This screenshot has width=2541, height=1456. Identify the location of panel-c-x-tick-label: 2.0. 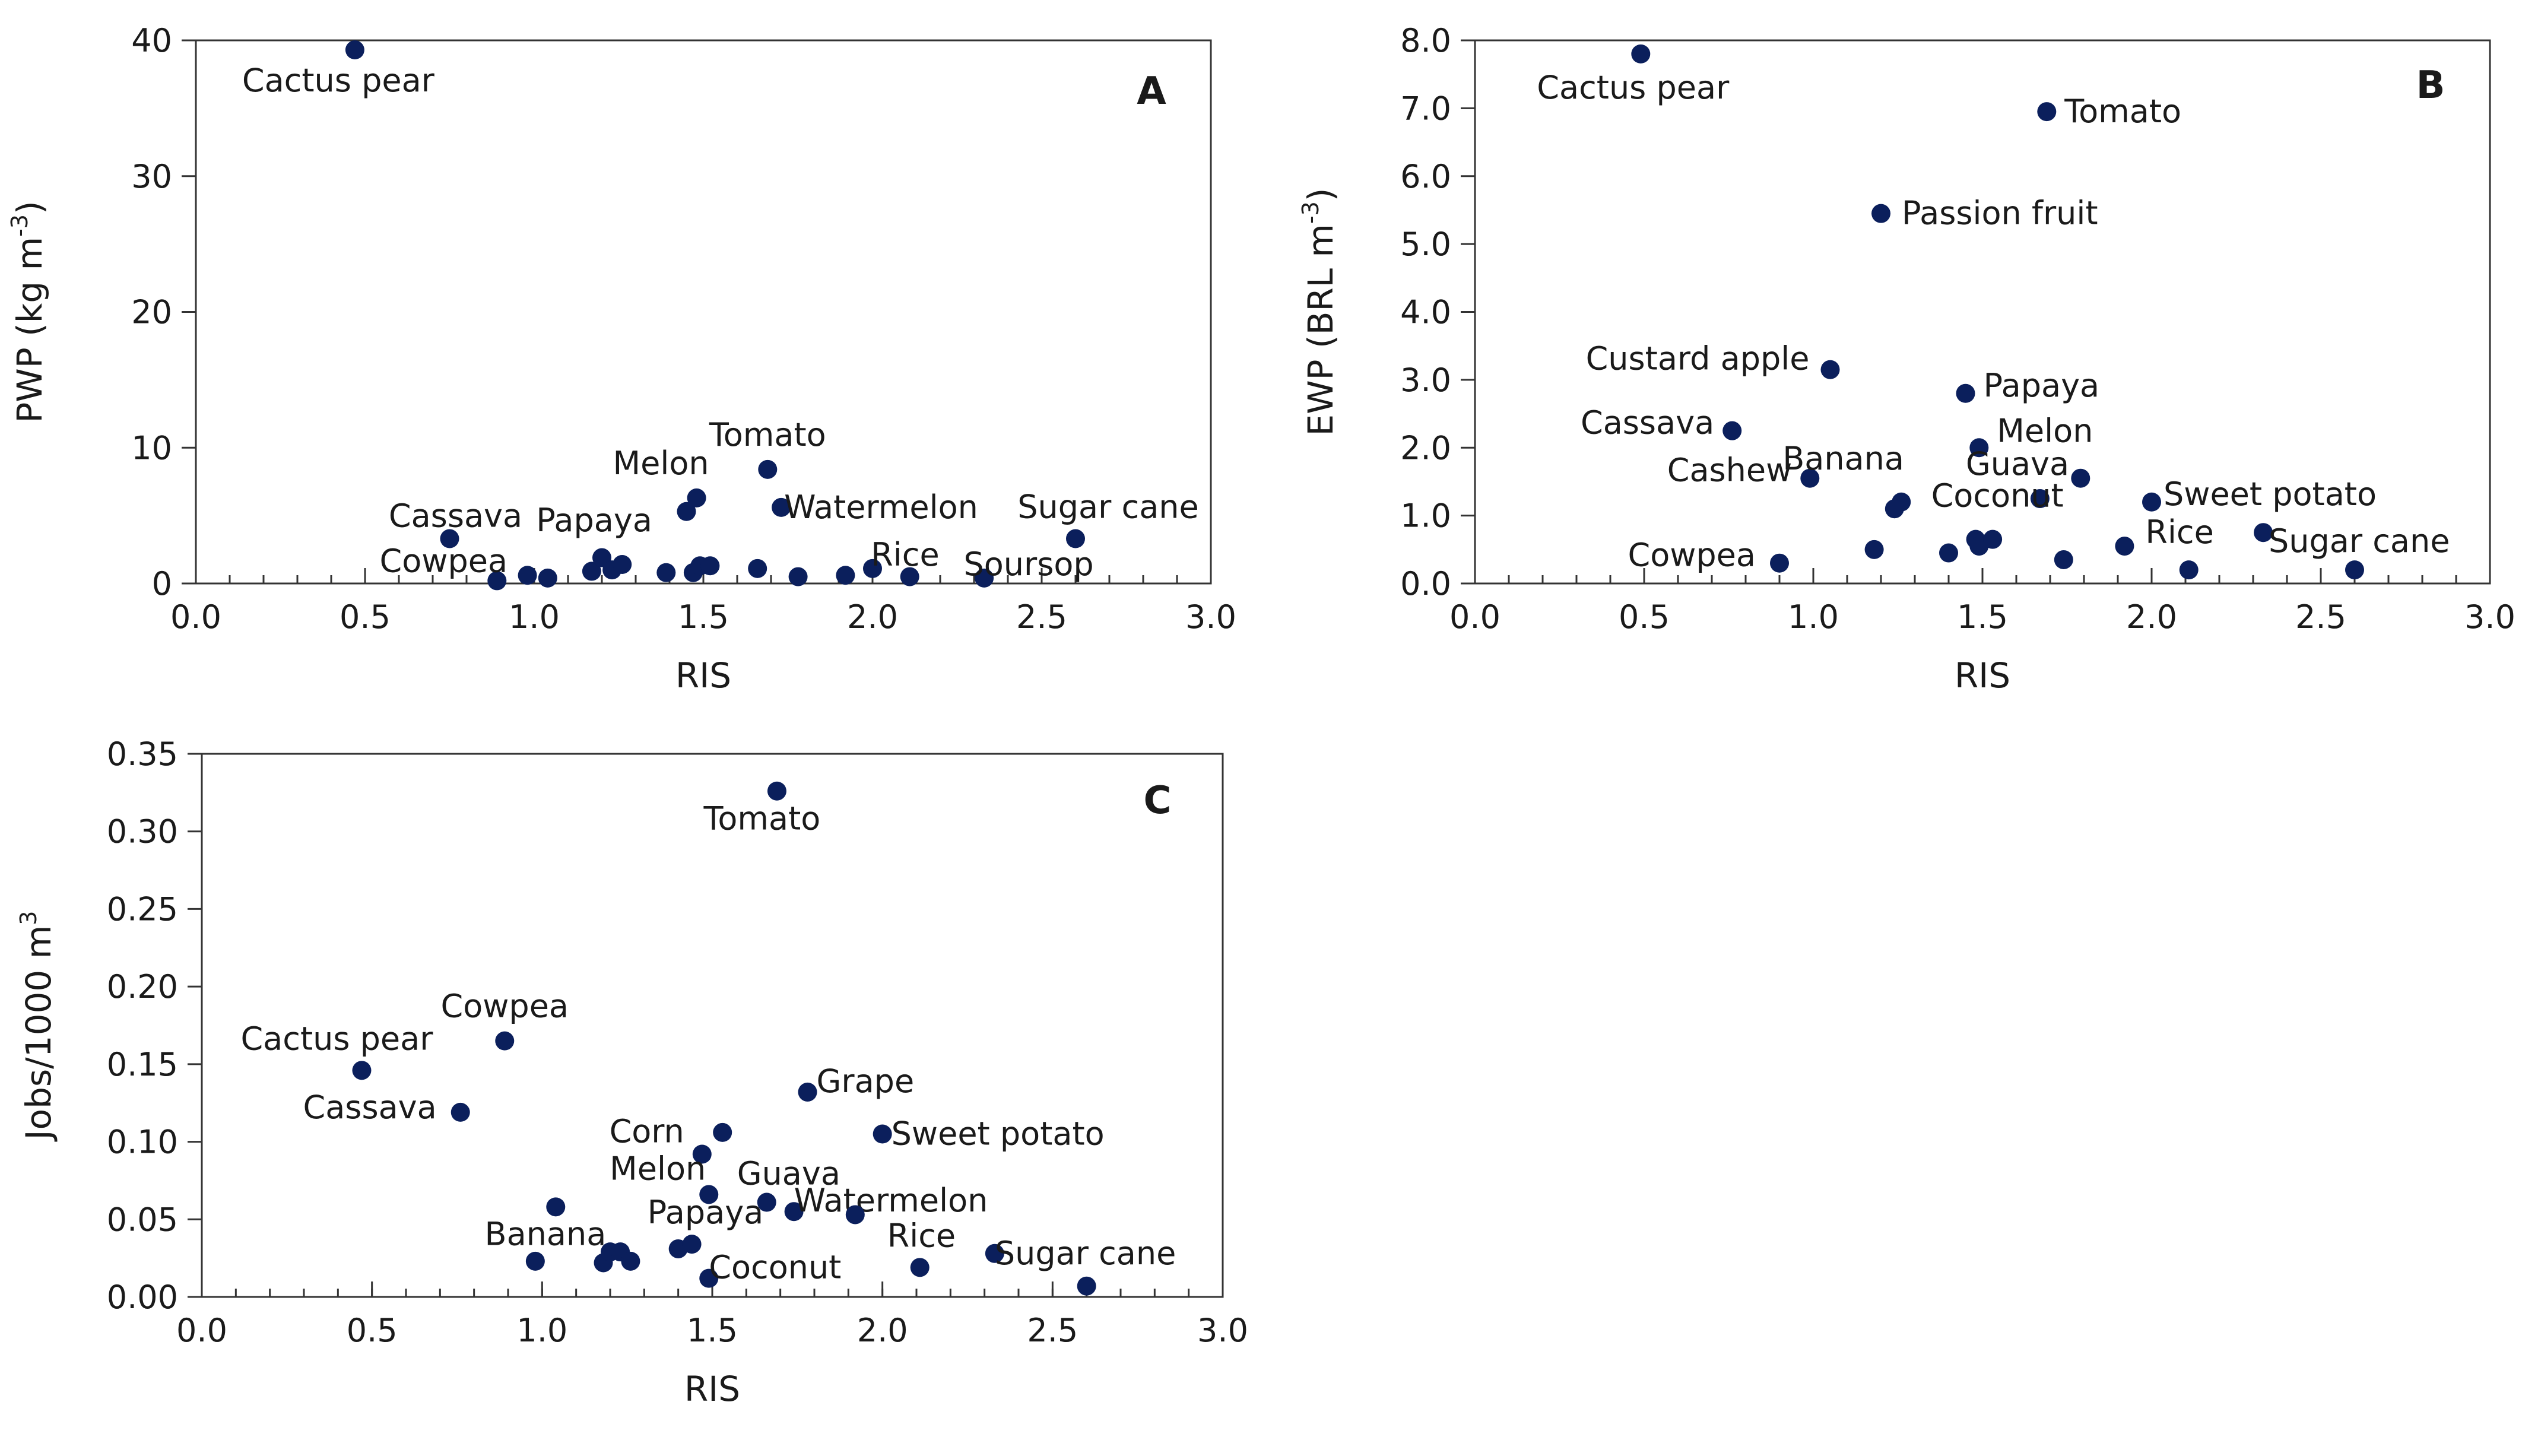
(883, 1330).